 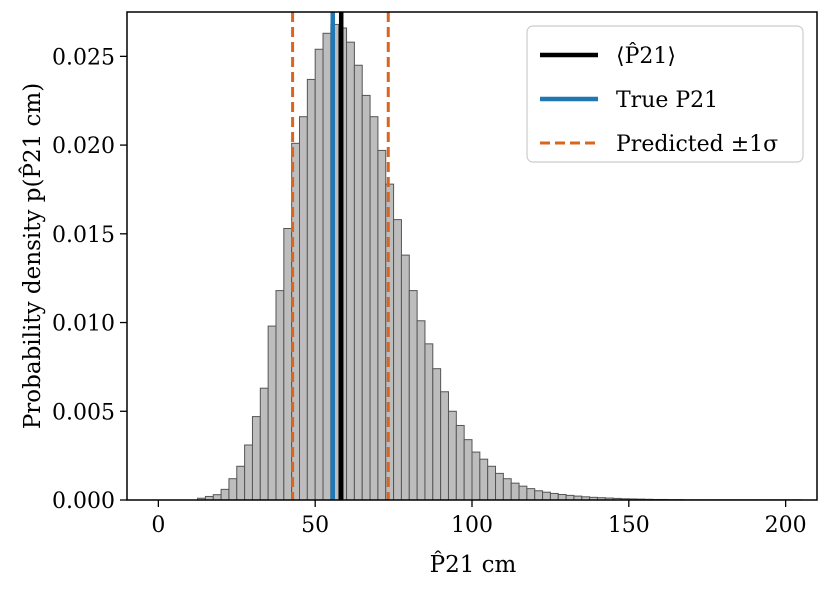 I want to click on legend-label: Predicted ±1σ, so click(x=697, y=144).